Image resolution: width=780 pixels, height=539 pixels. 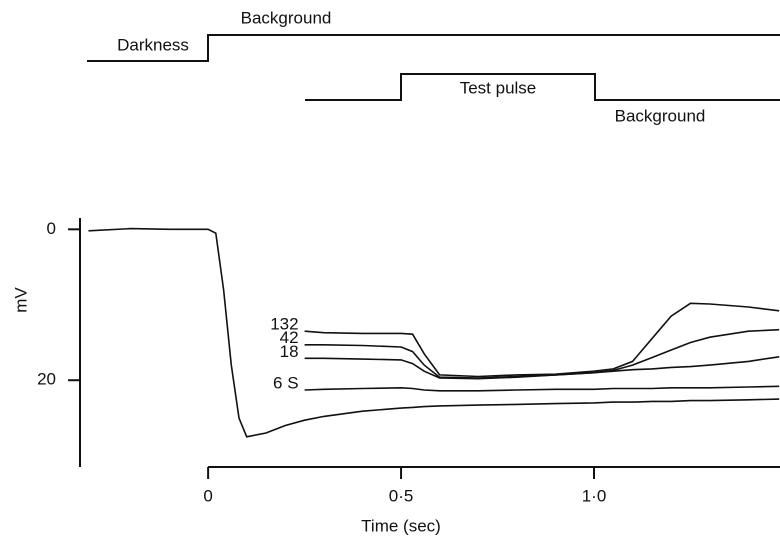 I want to click on y-tick-label: 0, so click(x=51, y=228).